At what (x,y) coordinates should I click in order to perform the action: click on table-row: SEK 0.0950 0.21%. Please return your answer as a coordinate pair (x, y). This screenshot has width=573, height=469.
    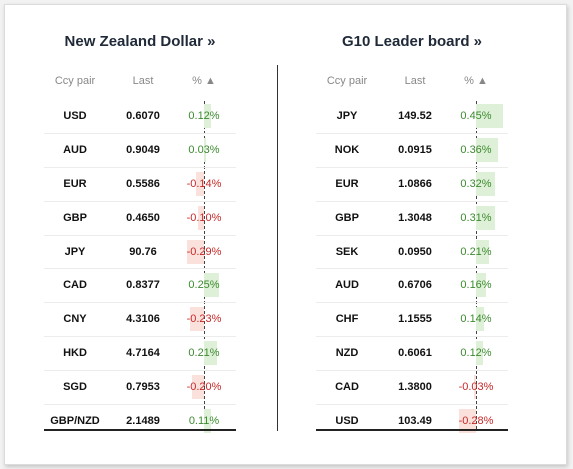
    Looking at the image, I should click on (412, 251).